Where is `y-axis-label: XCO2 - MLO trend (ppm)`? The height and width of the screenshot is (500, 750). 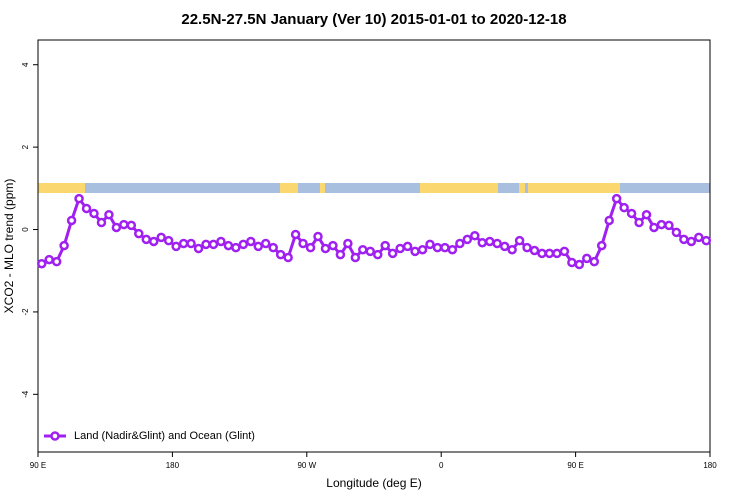
y-axis-label: XCO2 - MLO trend (ppm) is located at coordinates (9, 246).